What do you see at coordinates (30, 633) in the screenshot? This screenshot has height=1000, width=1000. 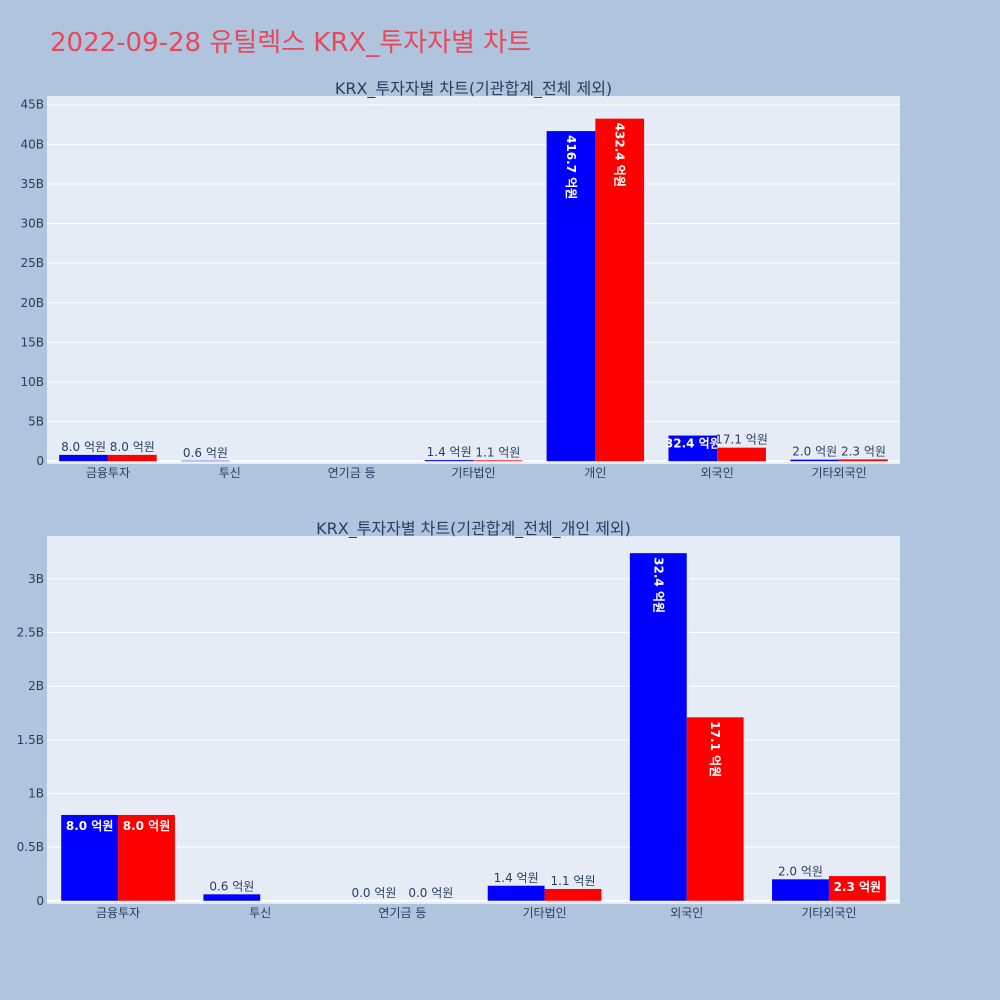 I see `y-tick-label: 2.5B` at bounding box center [30, 633].